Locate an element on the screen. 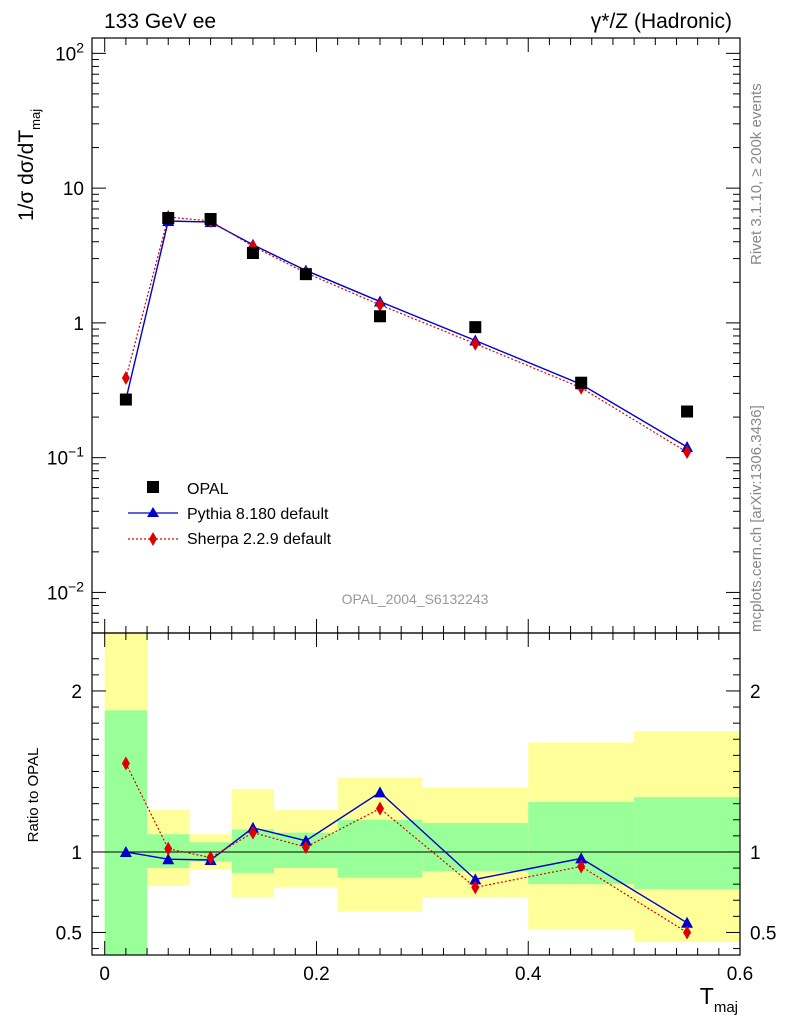 This screenshot has width=786, height=1024. main-y-tick-label: 10² is located at coordinates (69, 52).